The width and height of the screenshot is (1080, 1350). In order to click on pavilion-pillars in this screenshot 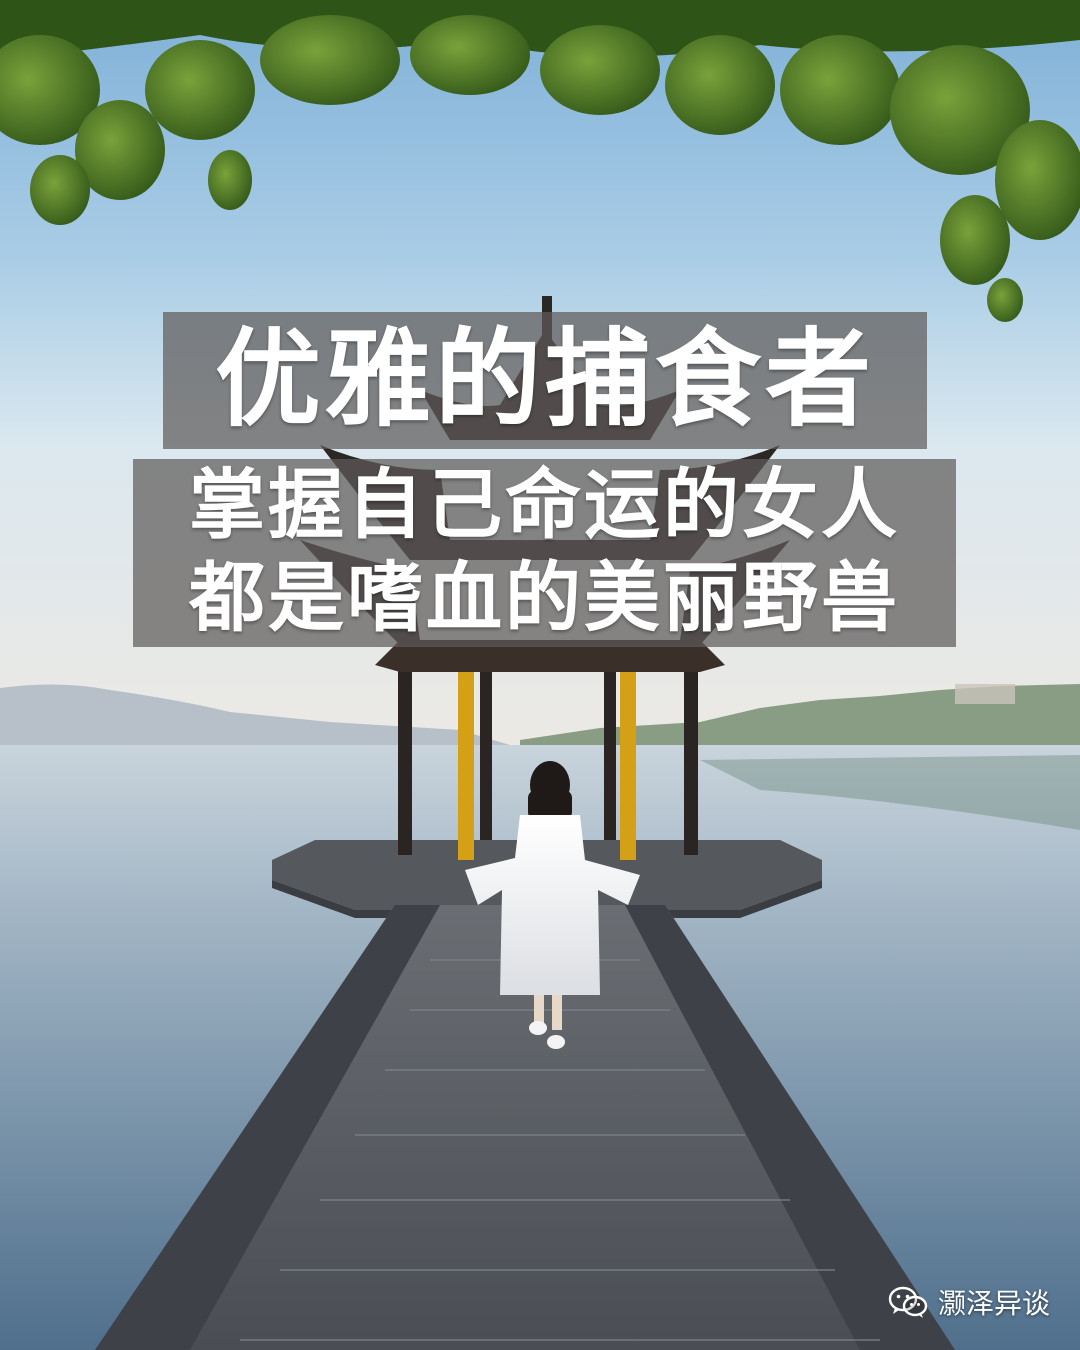, I will do `click(548, 760)`.